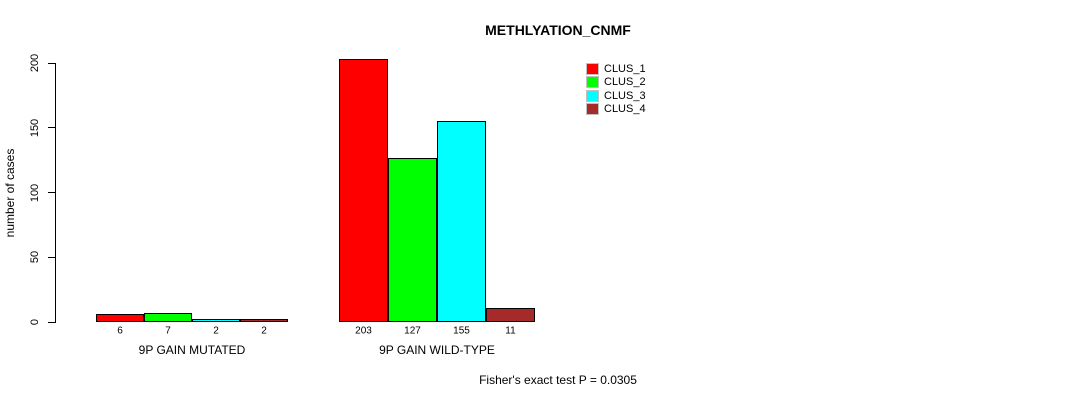 This screenshot has height=400, width=1090. What do you see at coordinates (412, 331) in the screenshot?
I see `bar-value-label: 127` at bounding box center [412, 331].